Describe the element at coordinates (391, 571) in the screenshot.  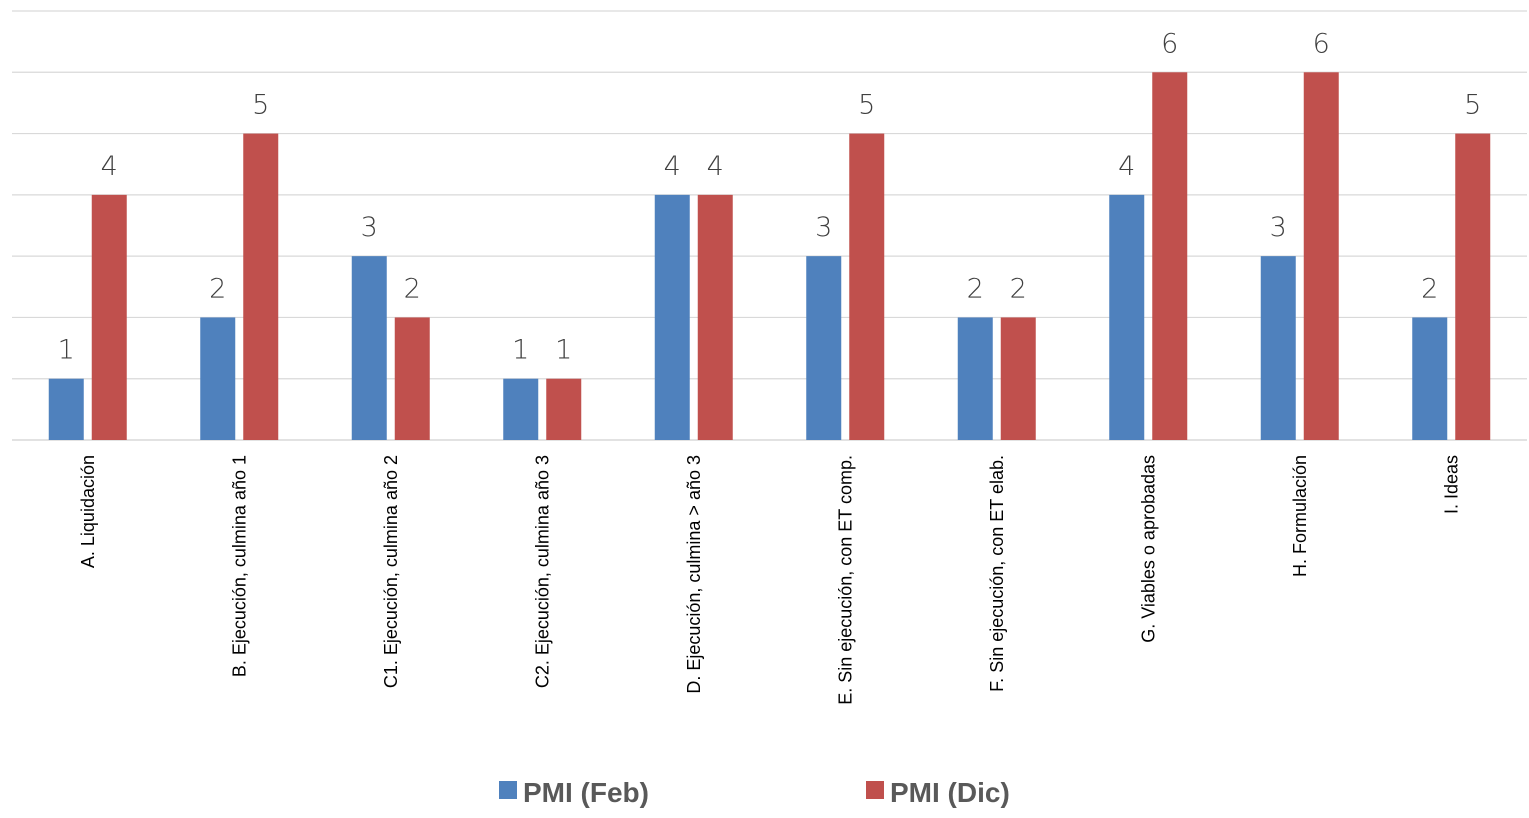
I see `category-label: C1. Ejecución, culmina año 2` at that location.